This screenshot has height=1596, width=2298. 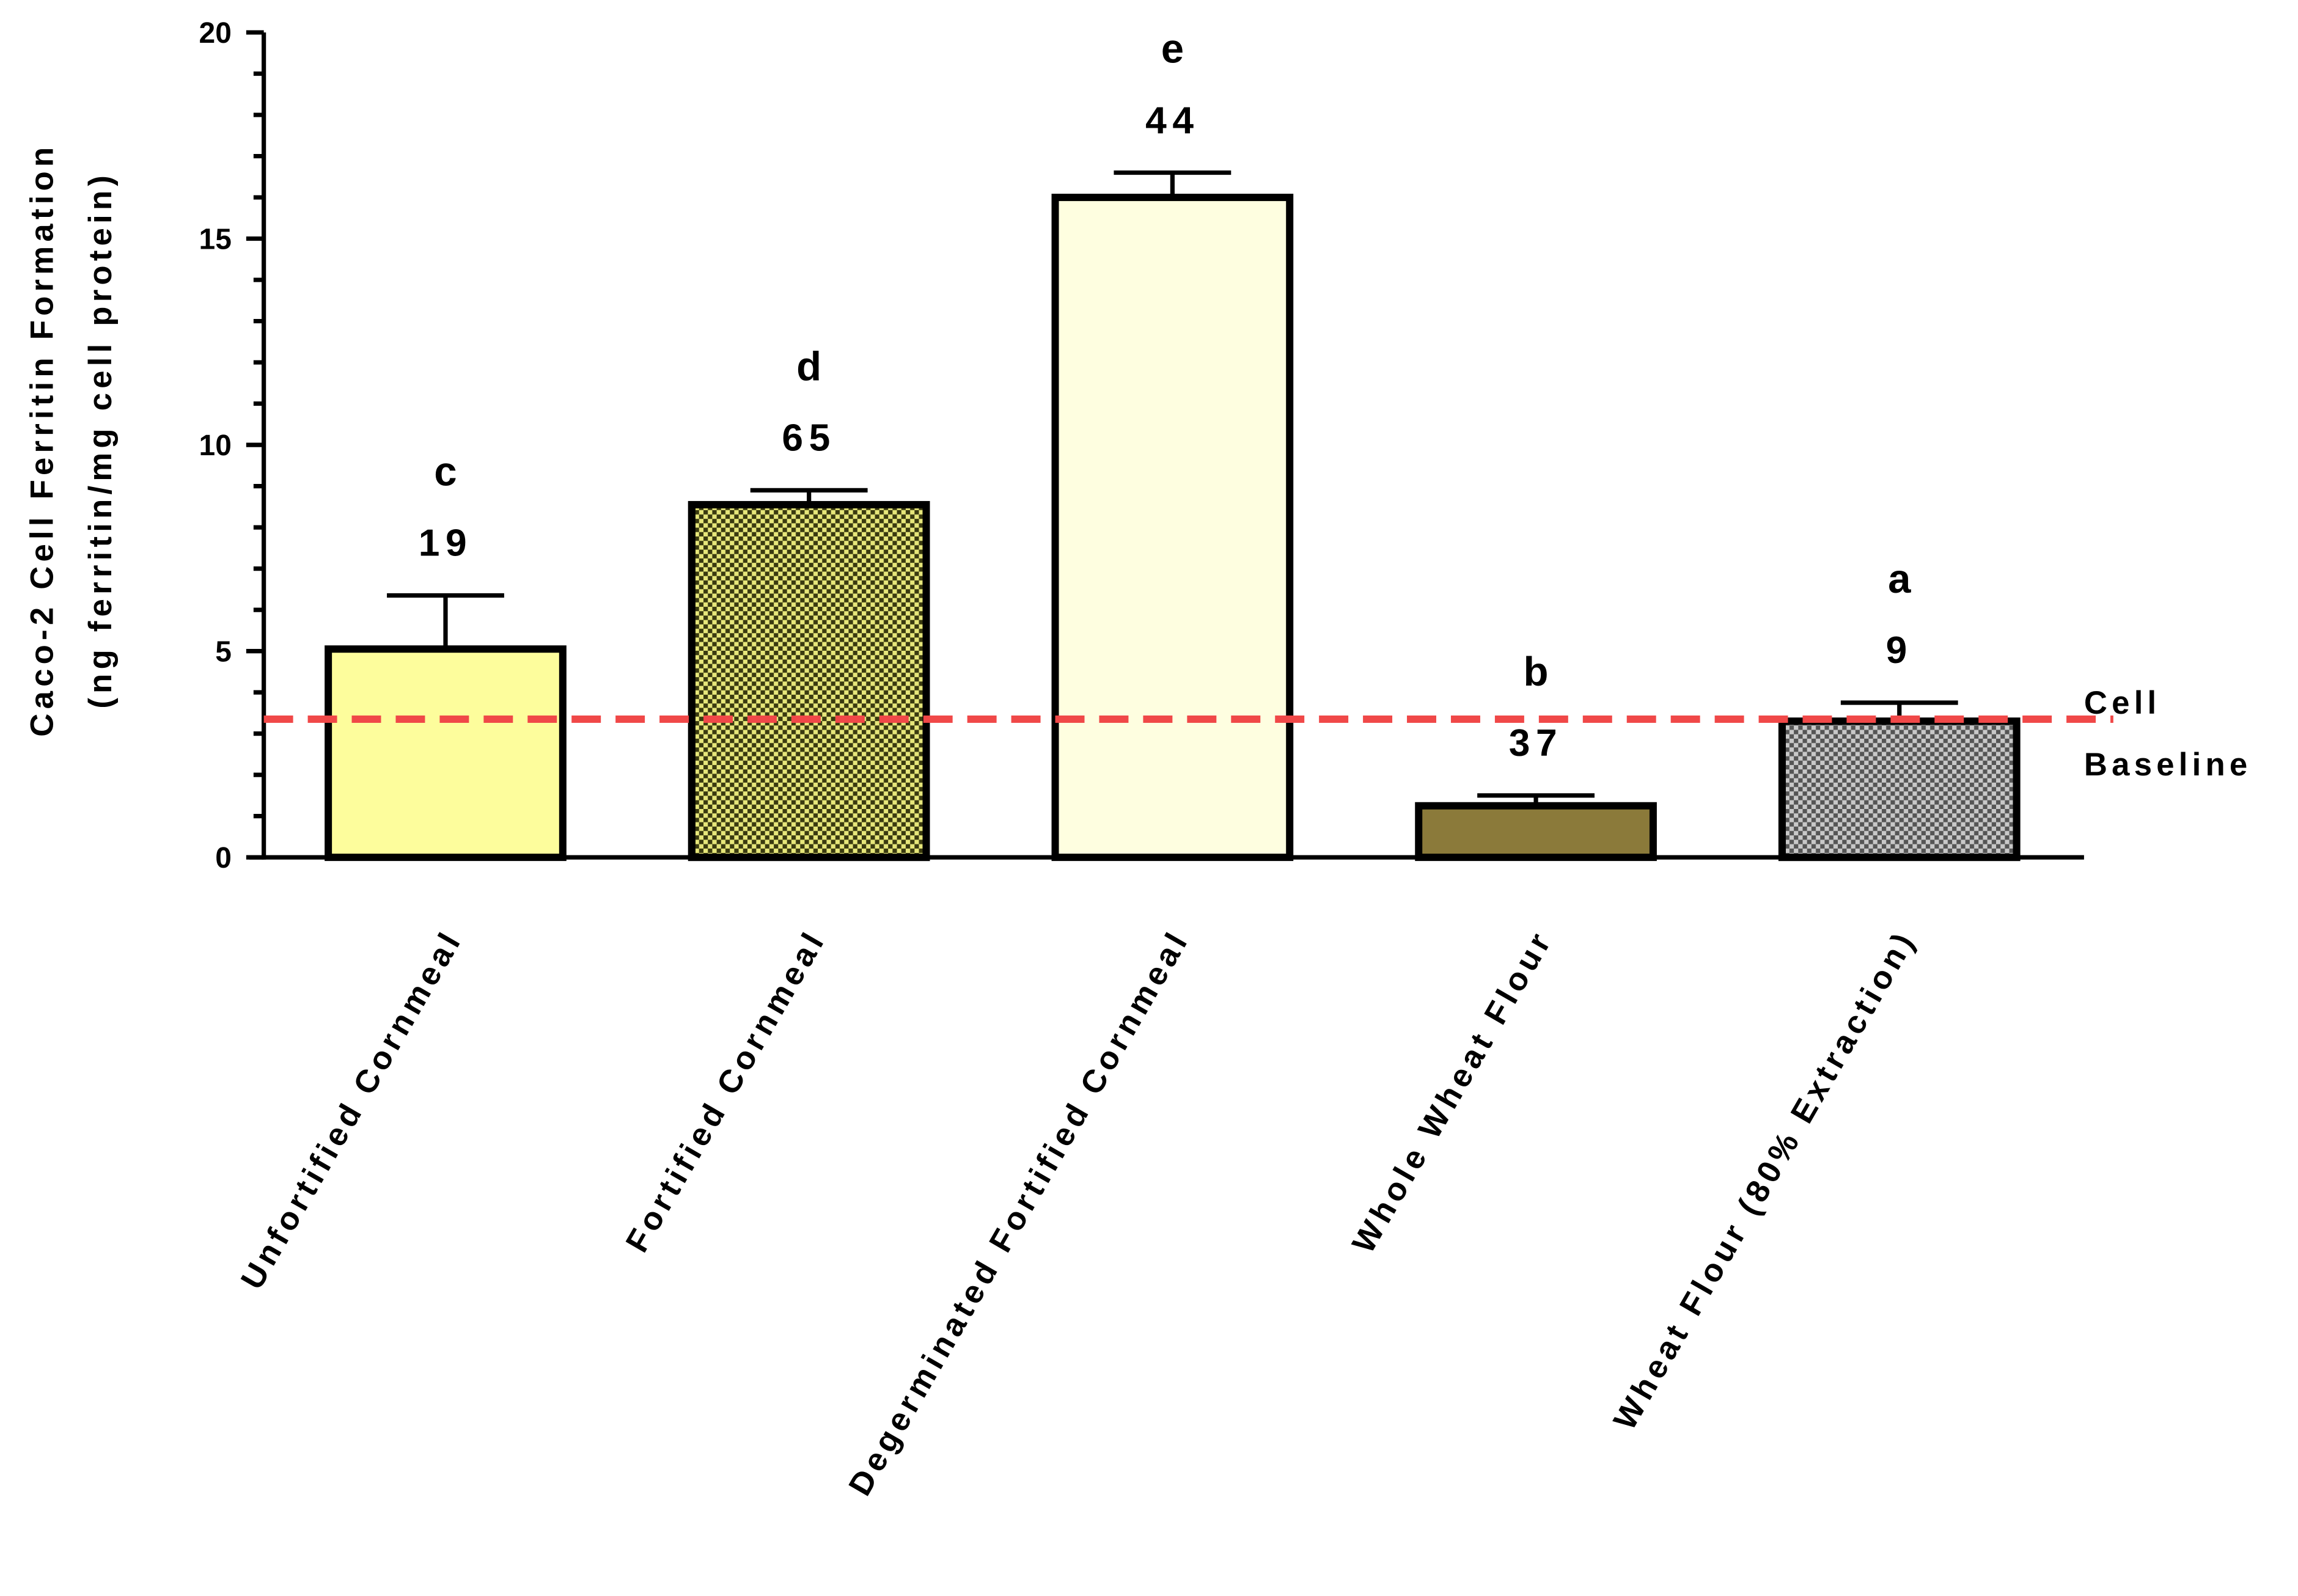 What do you see at coordinates (215, 33) in the screenshot?
I see `y-tick-label: 20` at bounding box center [215, 33].